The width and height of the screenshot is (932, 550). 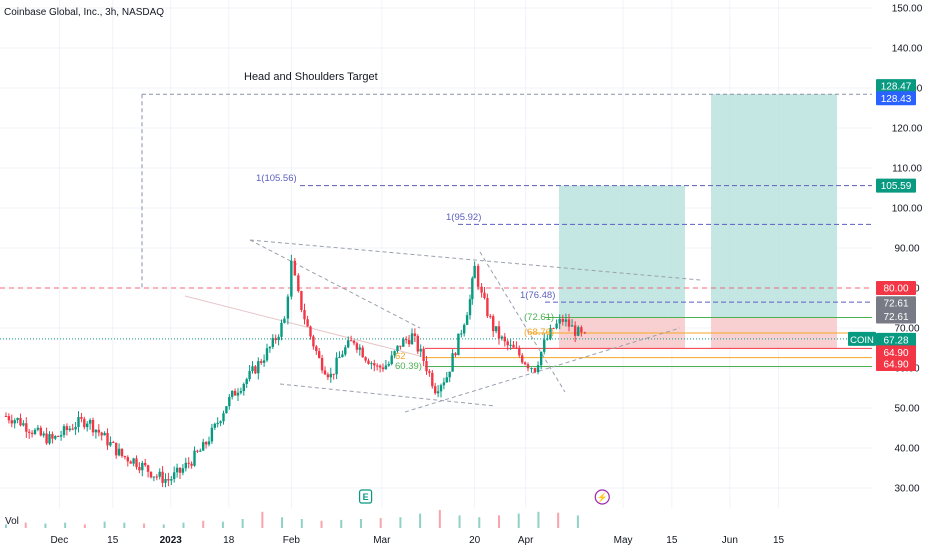 What do you see at coordinates (907, 169) in the screenshot?
I see `y-tick-label: 110.00` at bounding box center [907, 169].